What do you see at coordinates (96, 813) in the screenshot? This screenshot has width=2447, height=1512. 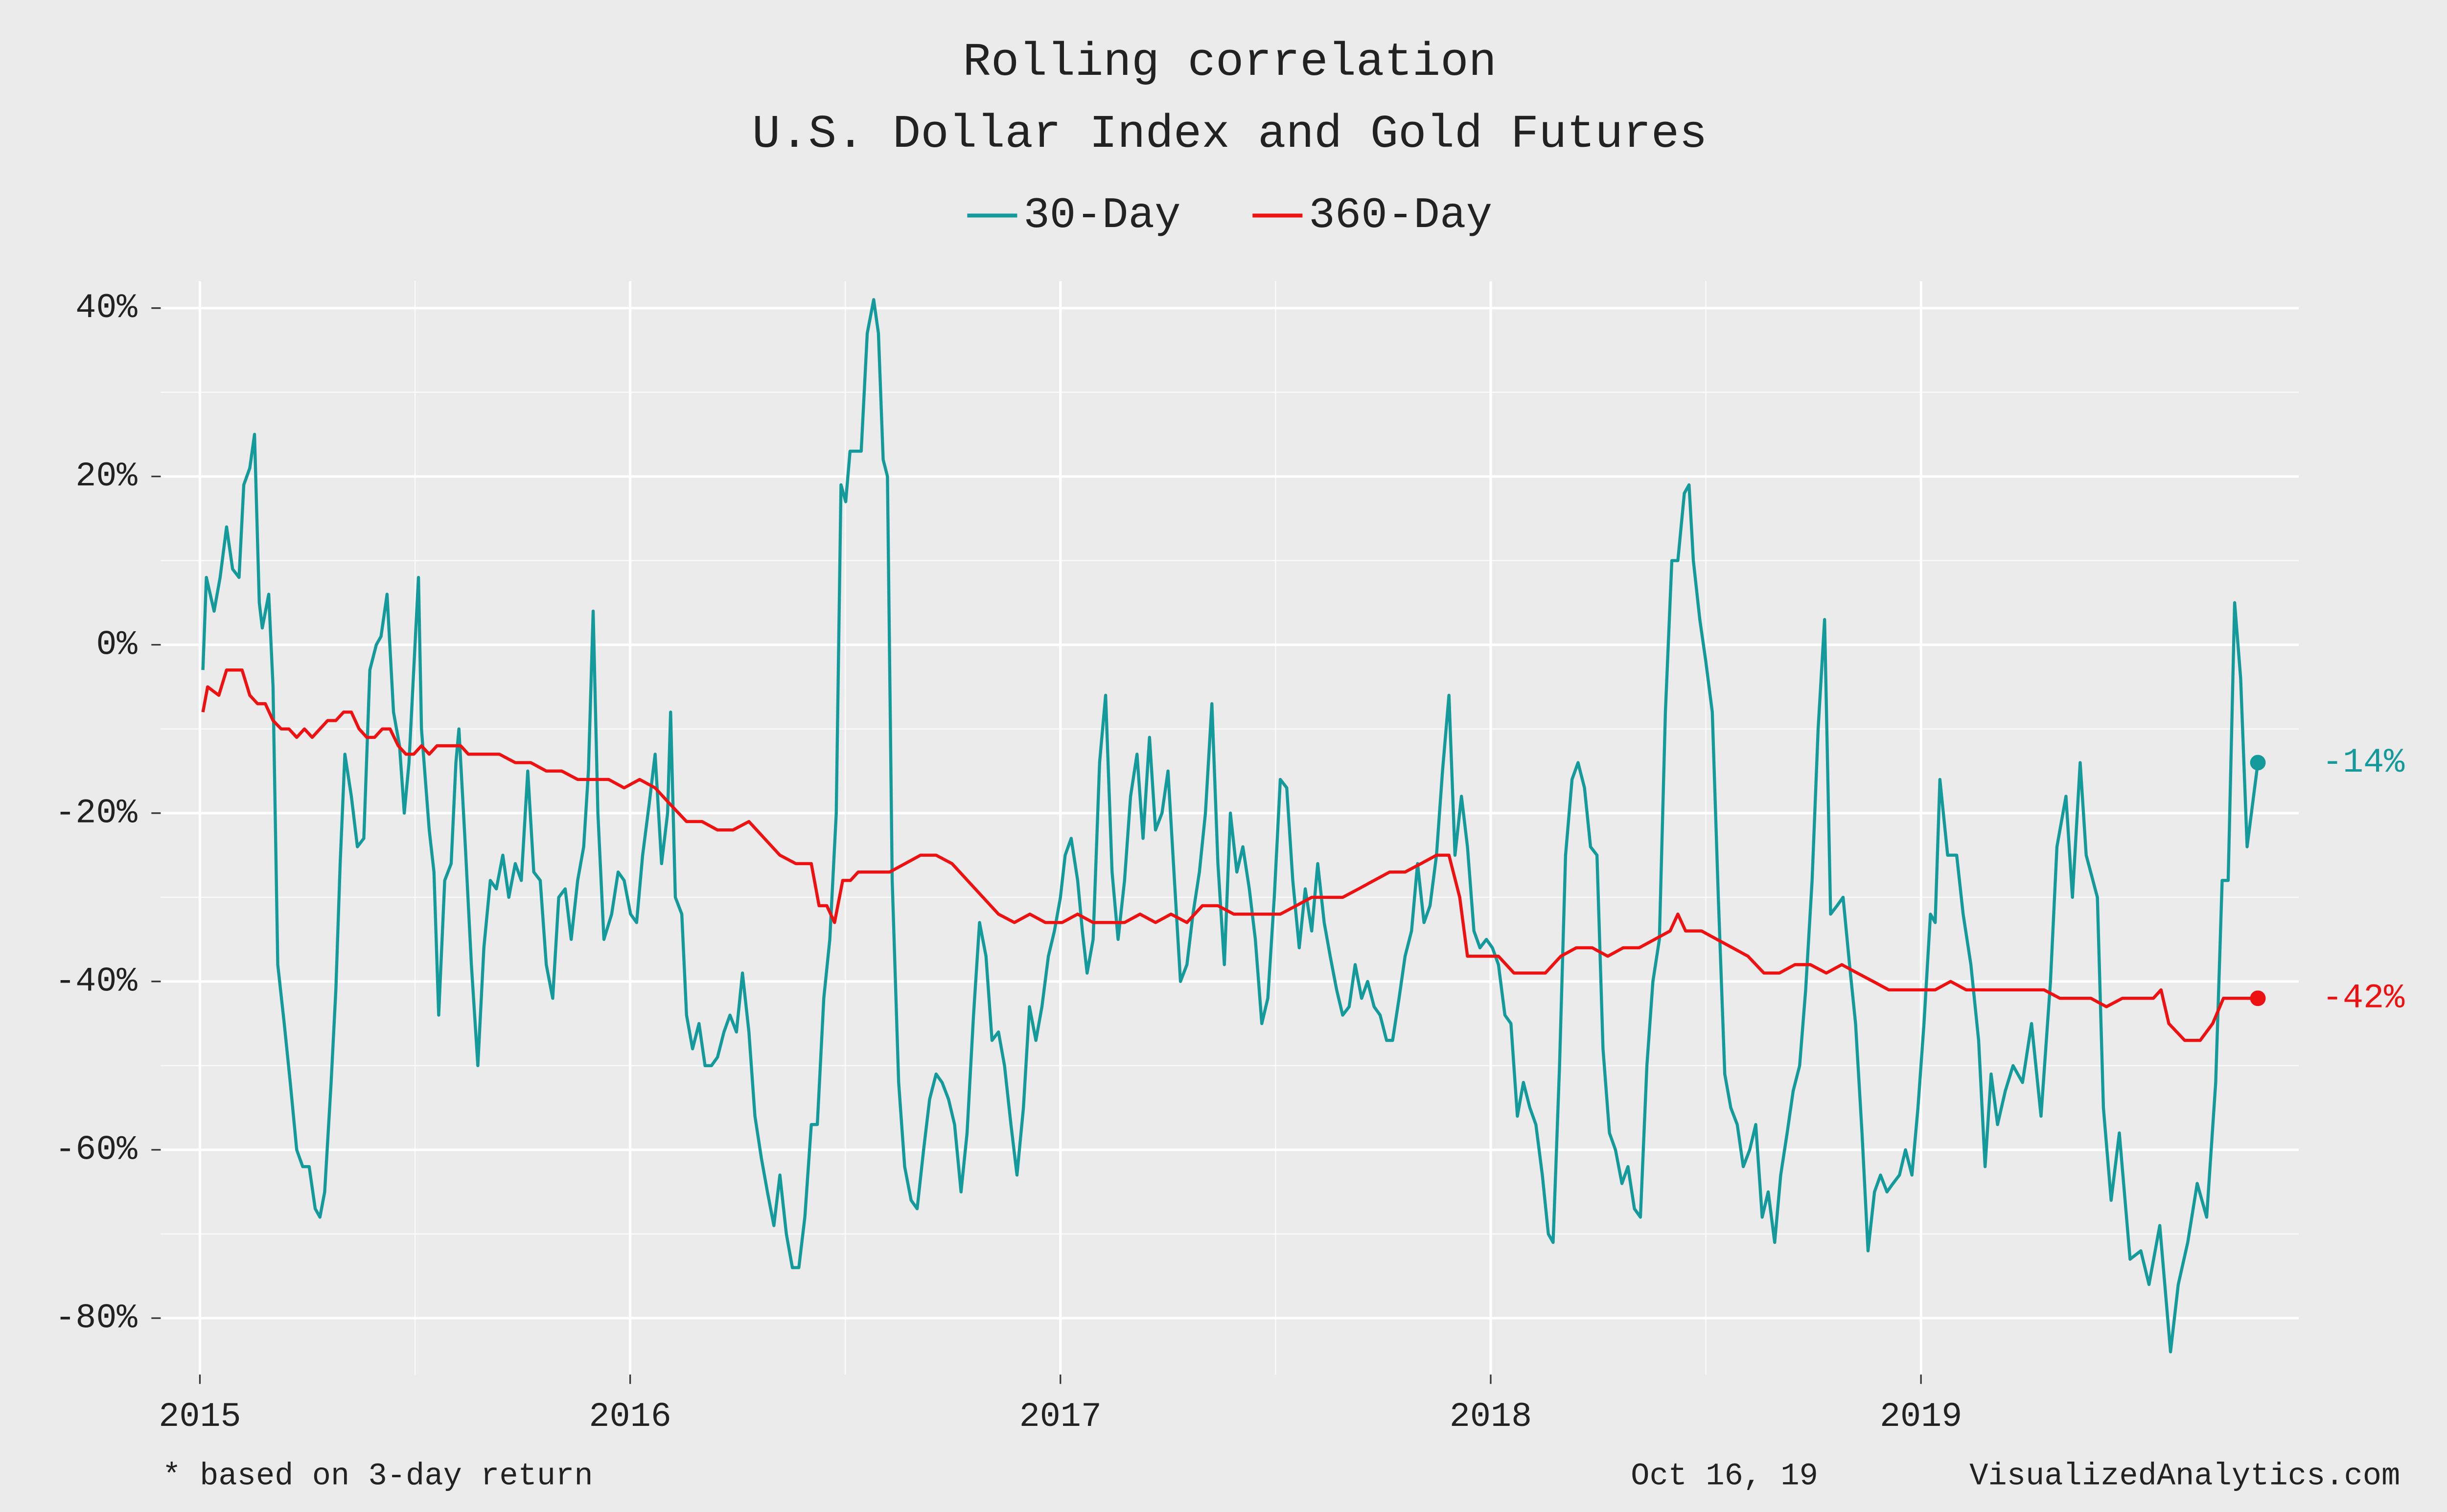 I see `y-tick-label: -20%` at bounding box center [96, 813].